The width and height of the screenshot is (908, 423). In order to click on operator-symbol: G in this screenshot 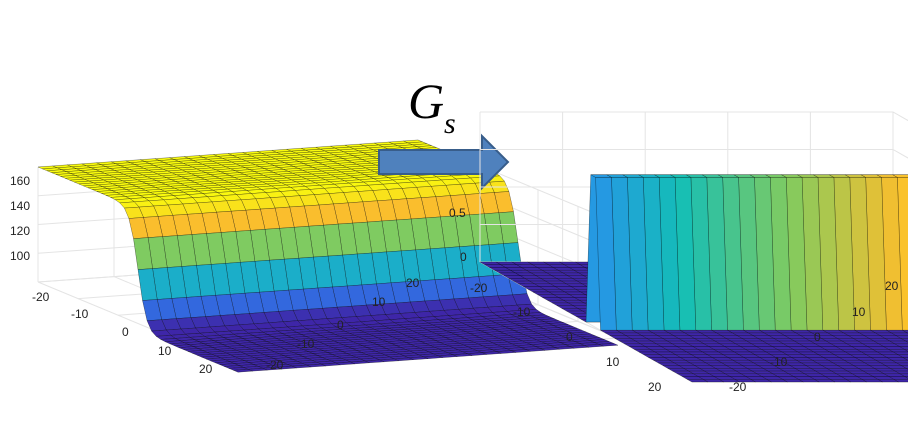, I will do `click(426, 101)`.